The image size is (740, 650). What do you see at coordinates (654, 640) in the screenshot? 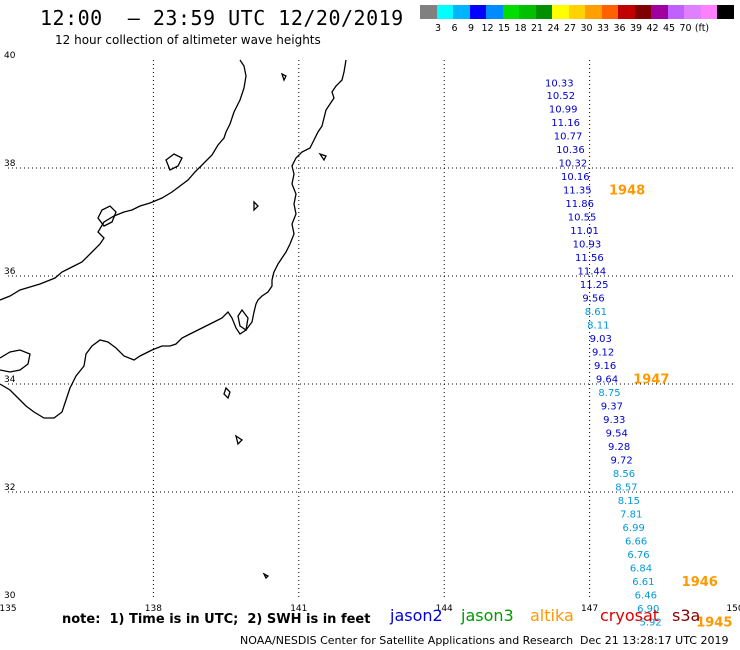
I see `generated-timestamp: Dec 21 13:28:17 UTC 2019` at bounding box center [654, 640].